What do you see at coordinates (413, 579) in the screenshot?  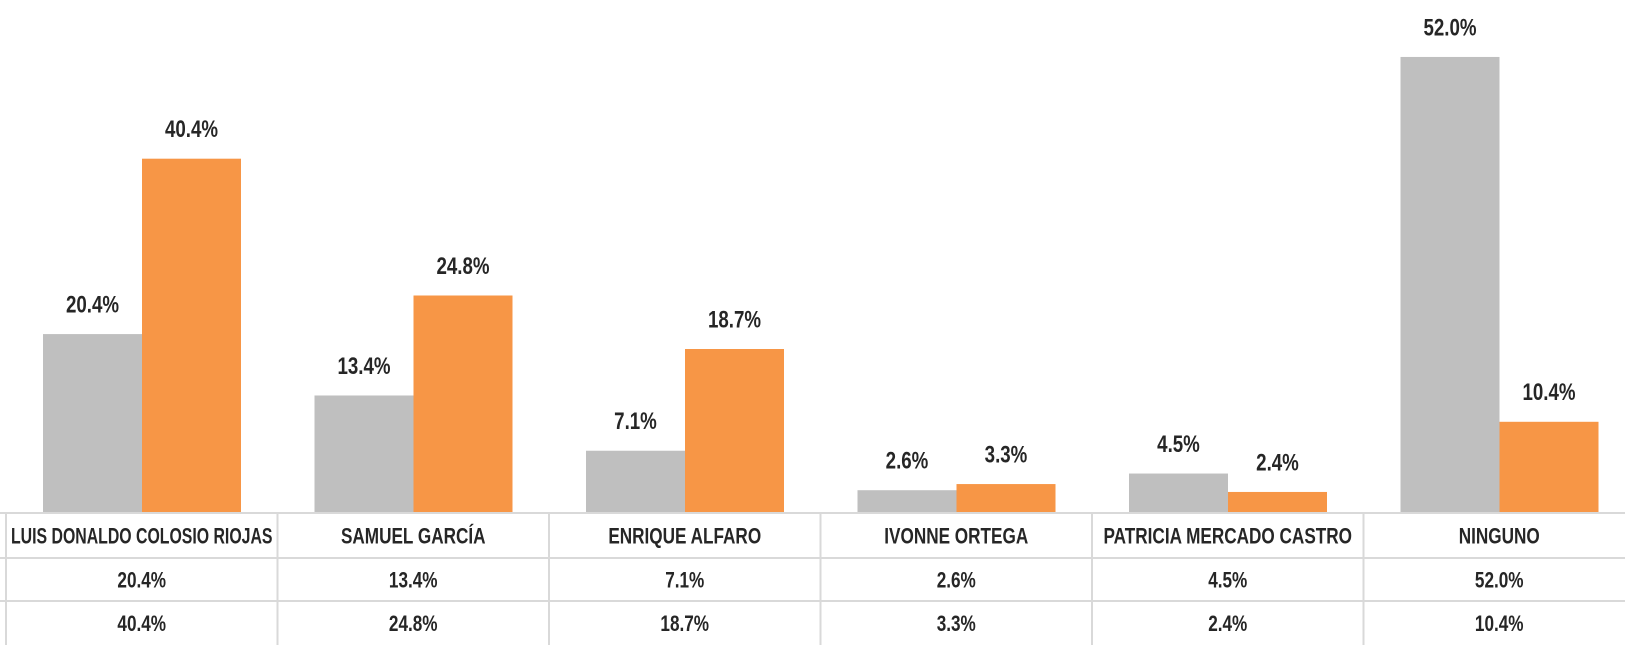 I see `table-cell: 13.4%` at bounding box center [413, 579].